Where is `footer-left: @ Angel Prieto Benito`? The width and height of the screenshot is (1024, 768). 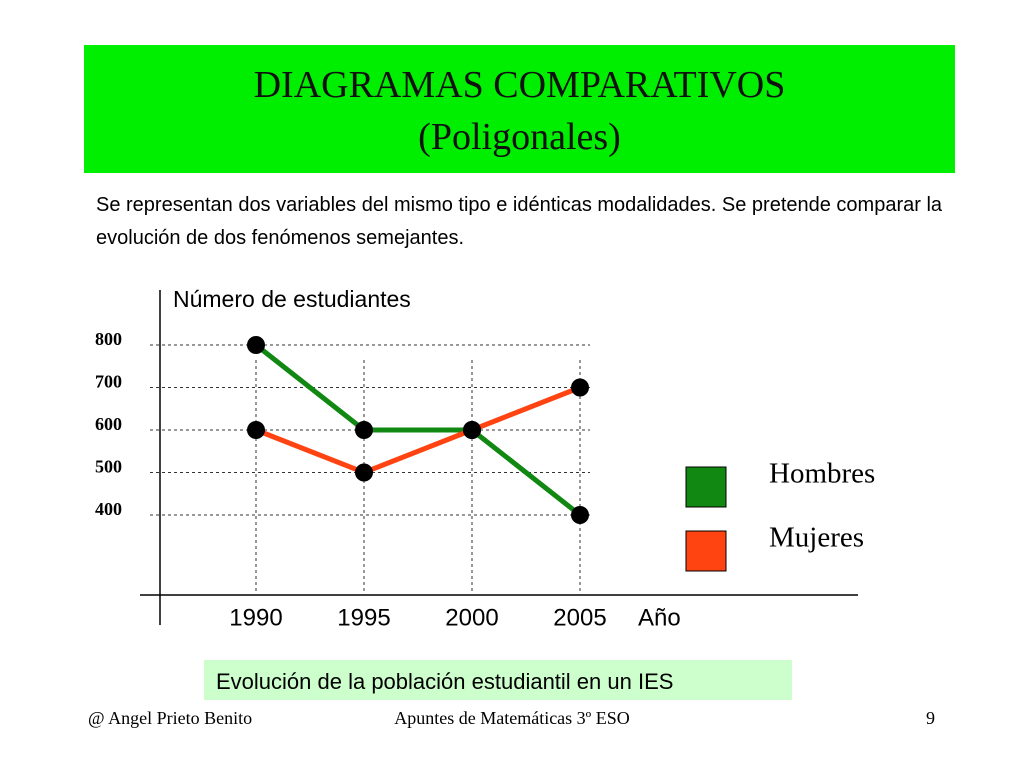
footer-left: @ Angel Prieto Benito is located at coordinates (170, 718).